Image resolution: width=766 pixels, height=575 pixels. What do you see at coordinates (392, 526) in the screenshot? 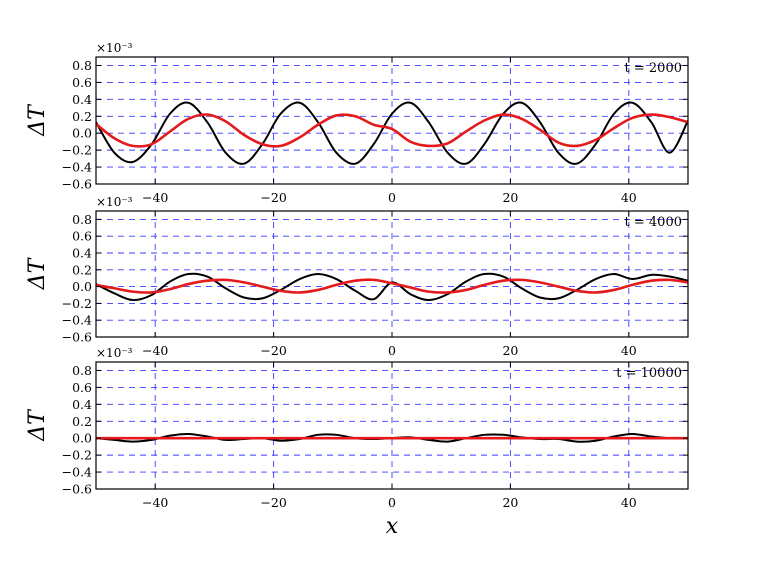
I see `x-axis-label: x` at bounding box center [392, 526].